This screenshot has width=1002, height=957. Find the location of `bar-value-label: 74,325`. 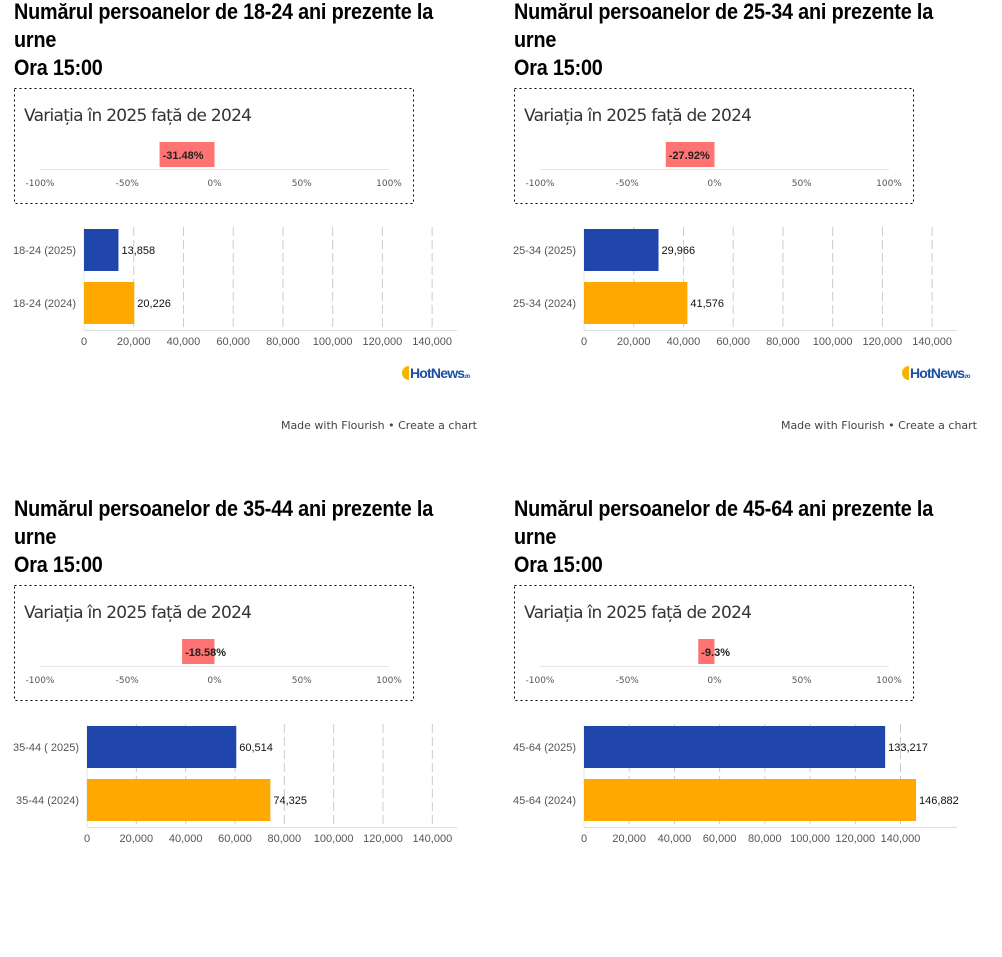

bar-value-label: 74,325 is located at coordinates (290, 801).